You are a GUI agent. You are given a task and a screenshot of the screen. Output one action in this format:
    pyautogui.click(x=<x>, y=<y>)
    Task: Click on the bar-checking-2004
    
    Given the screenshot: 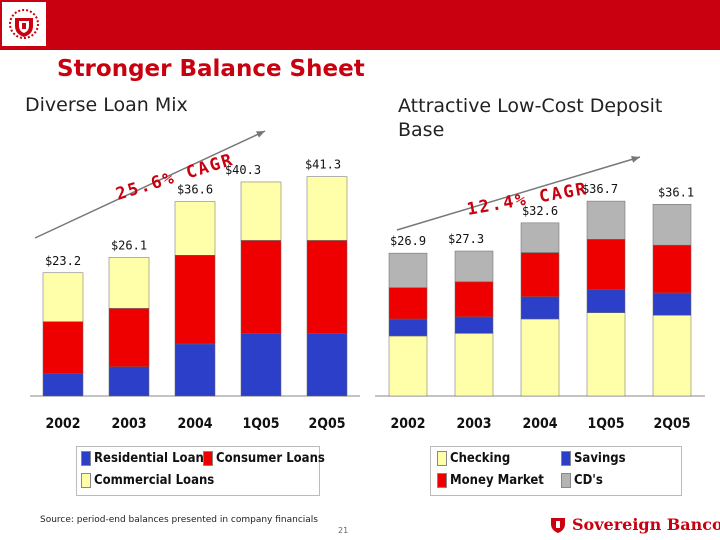 What is the action you would take?
    pyautogui.click(x=540, y=357)
    